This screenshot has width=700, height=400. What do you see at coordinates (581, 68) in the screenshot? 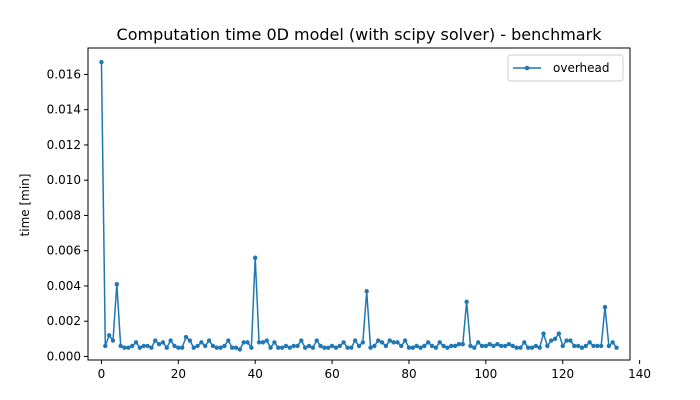
I see `legend-label-overhead: overhead` at bounding box center [581, 68].